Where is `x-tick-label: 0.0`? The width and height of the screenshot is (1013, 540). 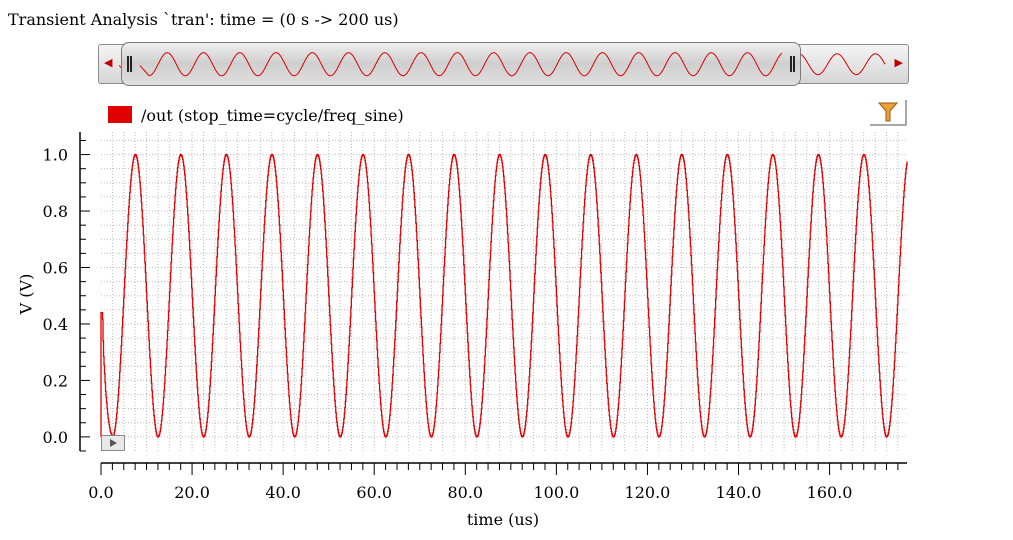
x-tick-label: 0.0 is located at coordinates (100, 492).